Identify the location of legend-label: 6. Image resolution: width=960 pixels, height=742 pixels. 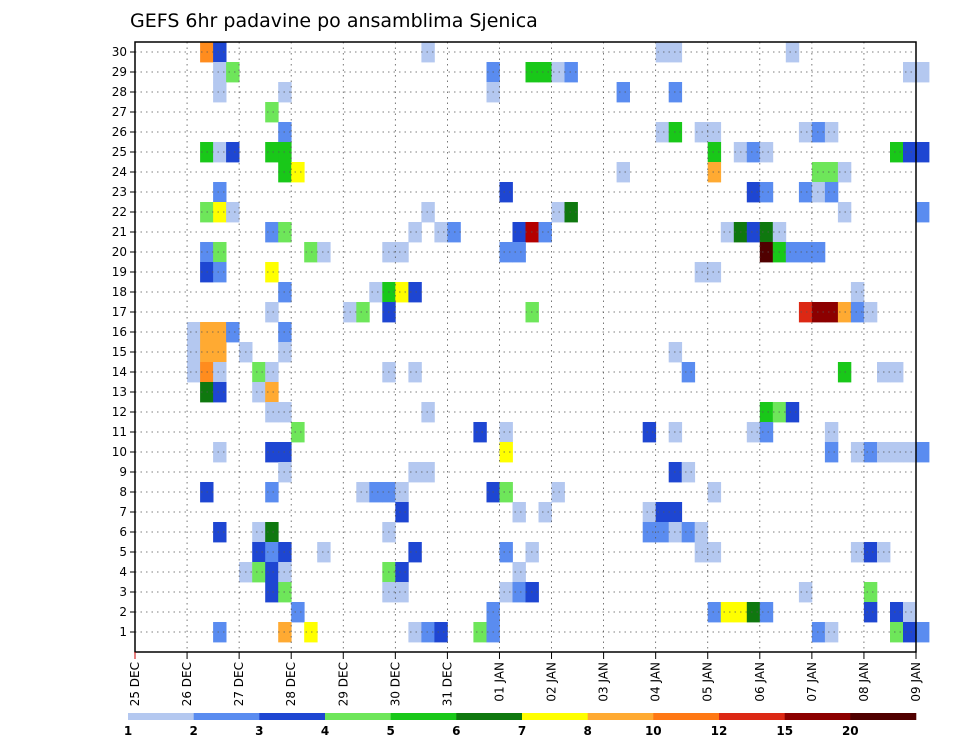
(456, 731).